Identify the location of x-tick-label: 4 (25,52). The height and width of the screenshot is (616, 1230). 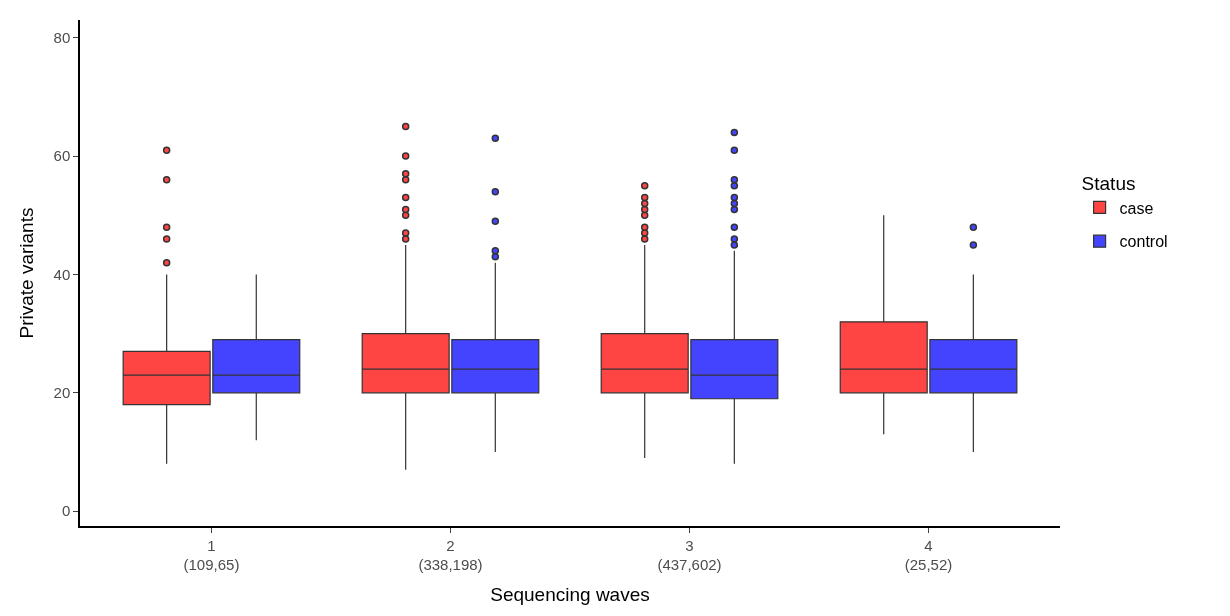
(928, 555).